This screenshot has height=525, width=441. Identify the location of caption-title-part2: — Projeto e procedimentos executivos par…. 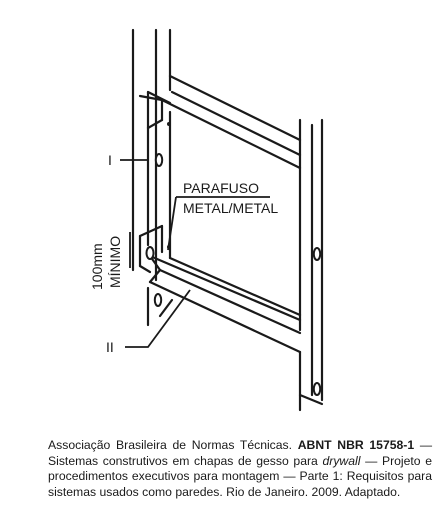
(240, 476).